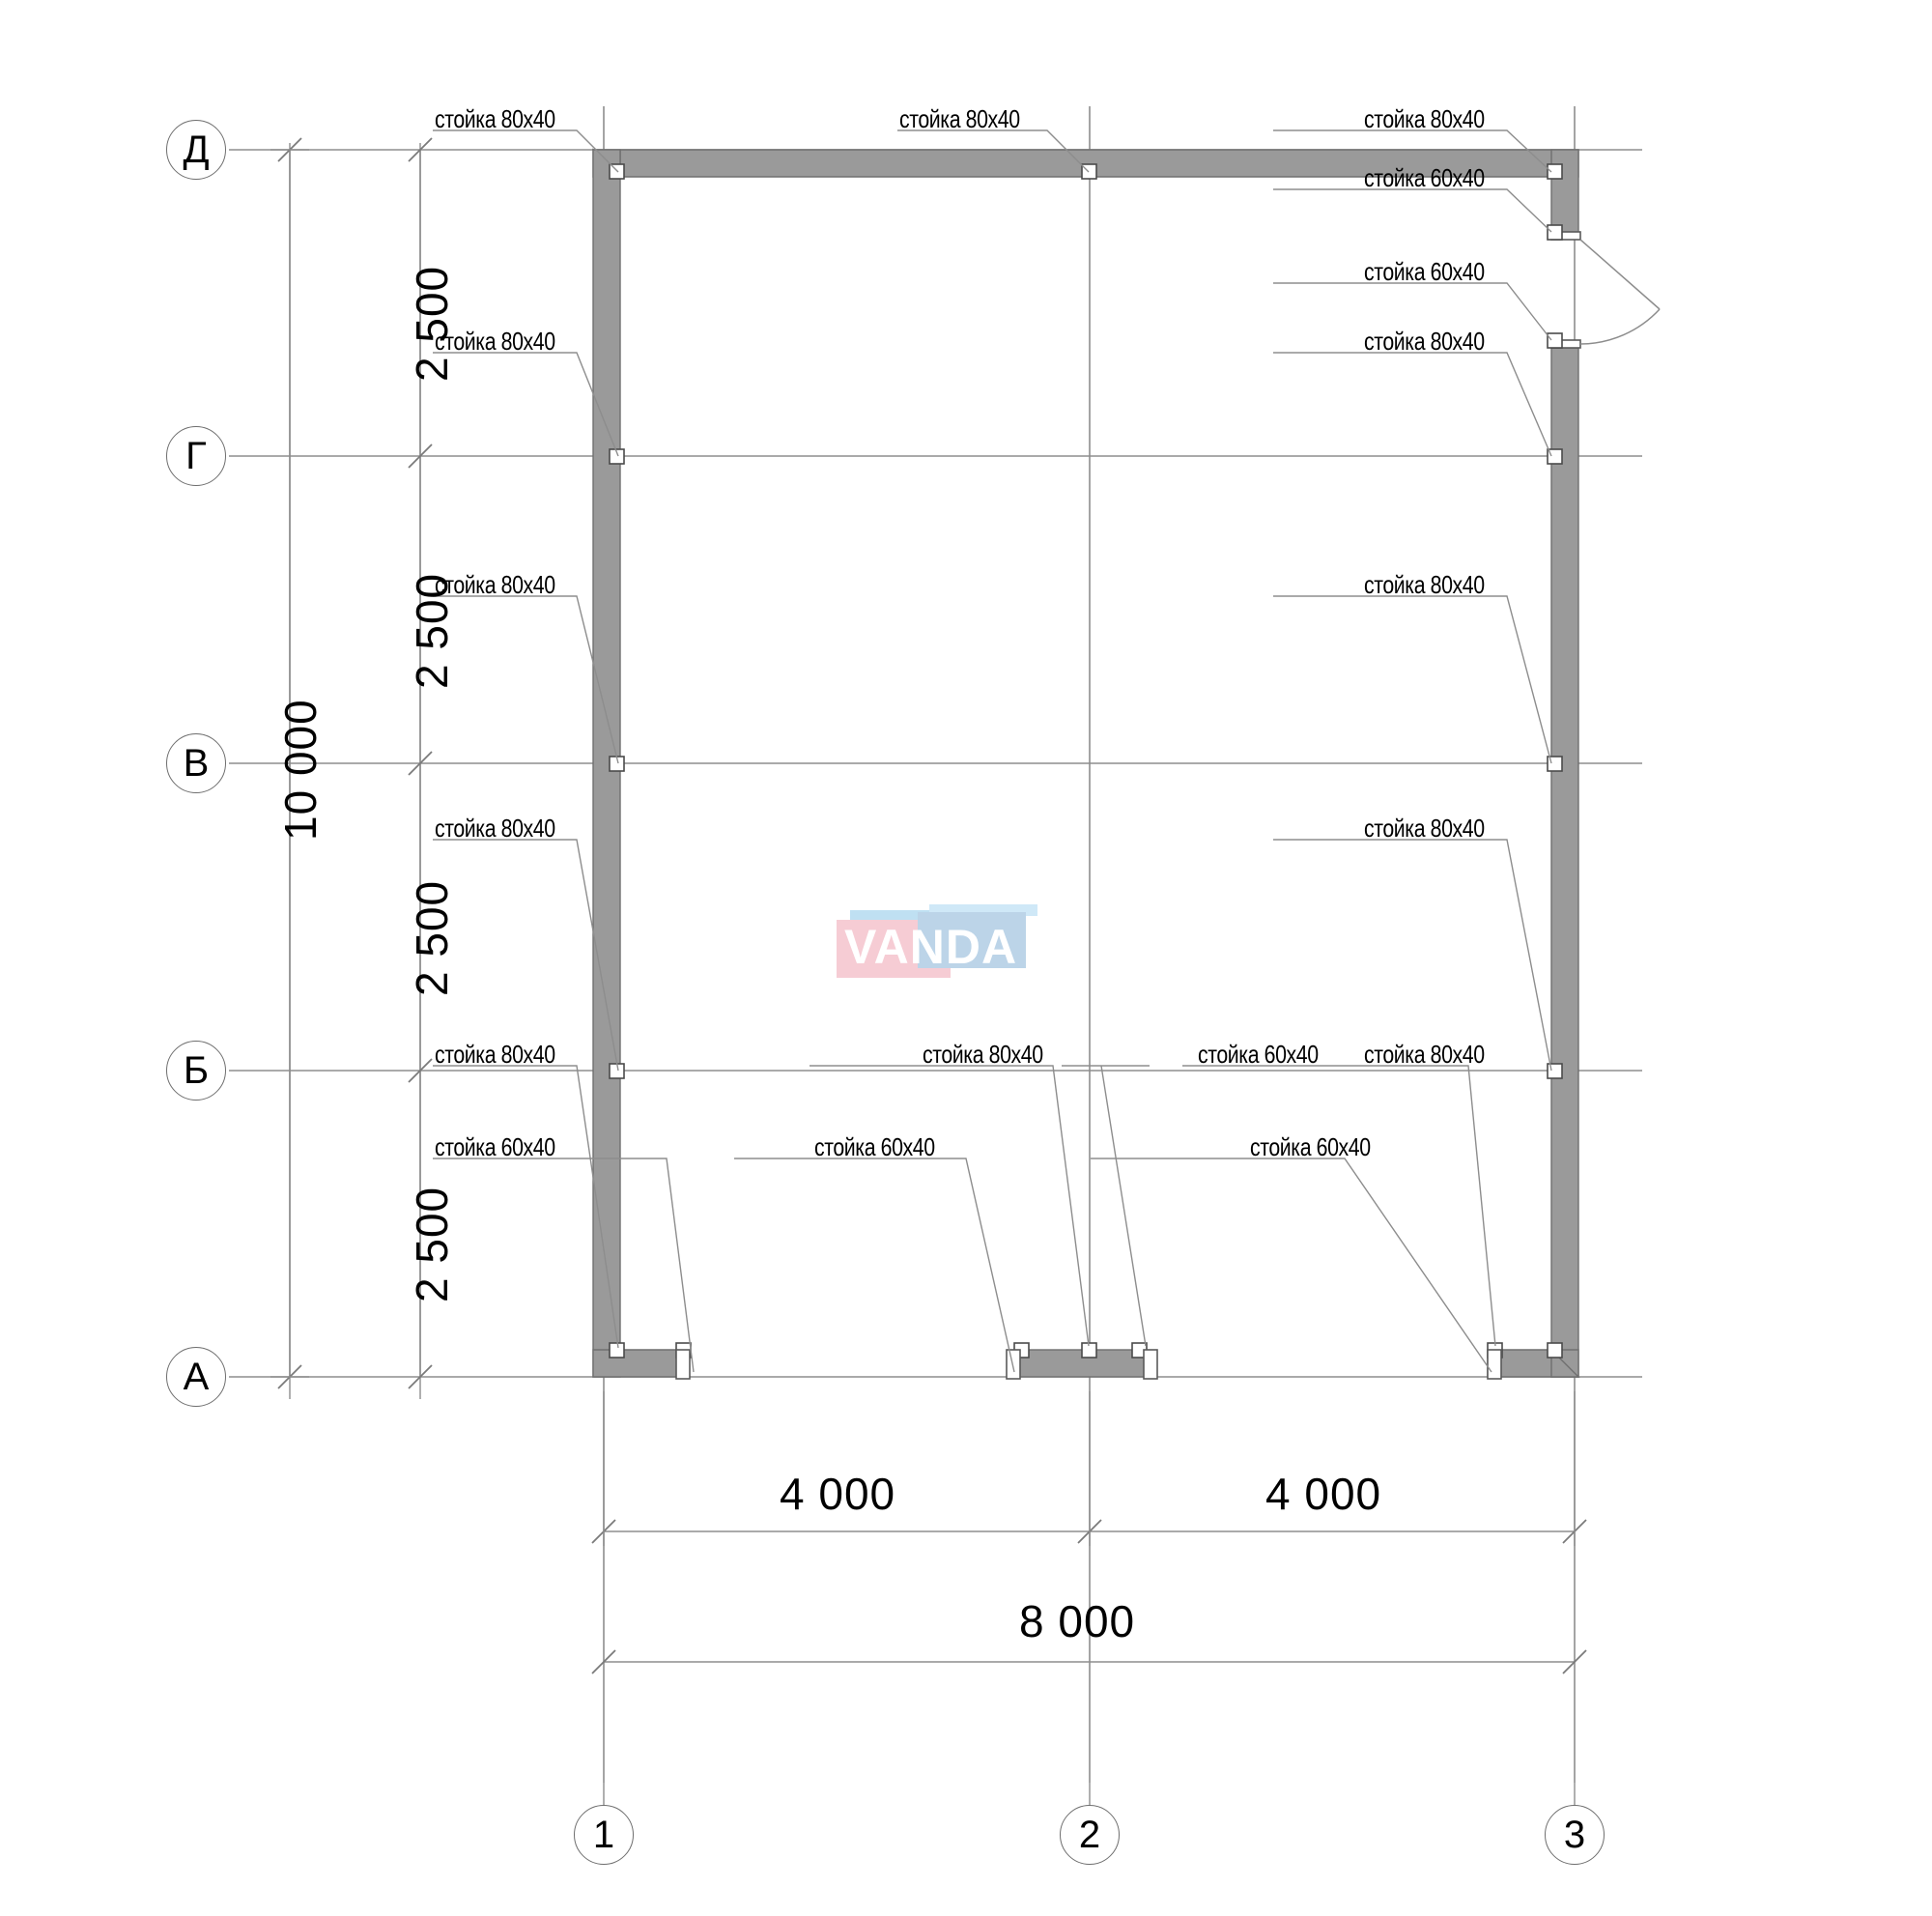 The width and height of the screenshot is (1932, 1916). What do you see at coordinates (300, 770) in the screenshot?
I see `dim-overall-vertical: 10 000` at bounding box center [300, 770].